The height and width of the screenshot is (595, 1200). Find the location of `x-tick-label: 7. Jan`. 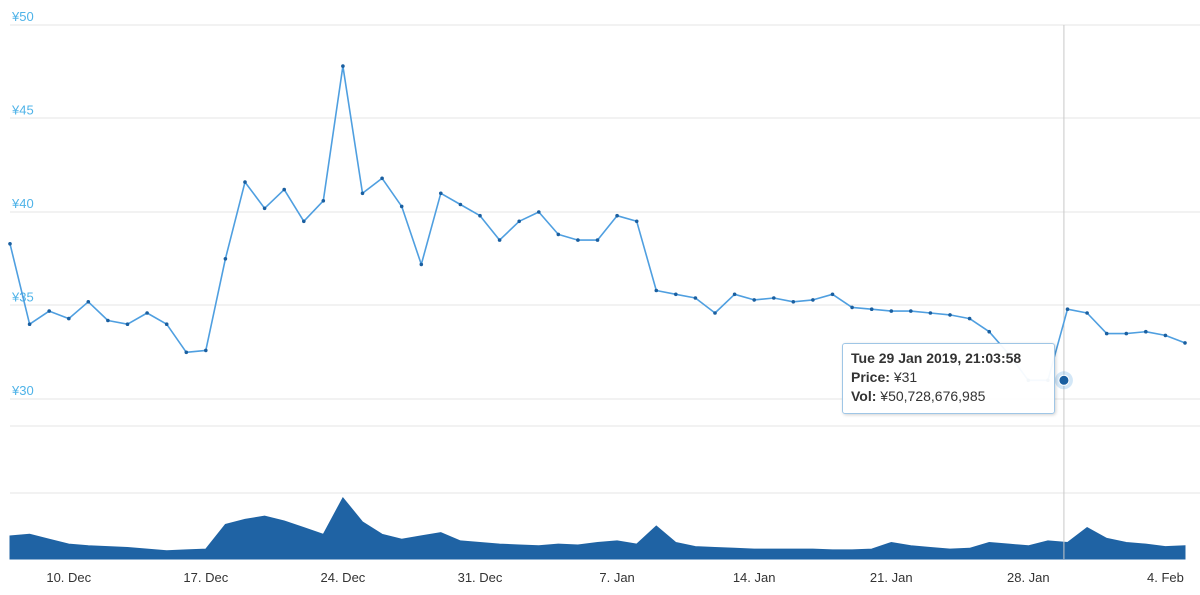

x-tick-label: 7. Jan is located at coordinates (616, 577).